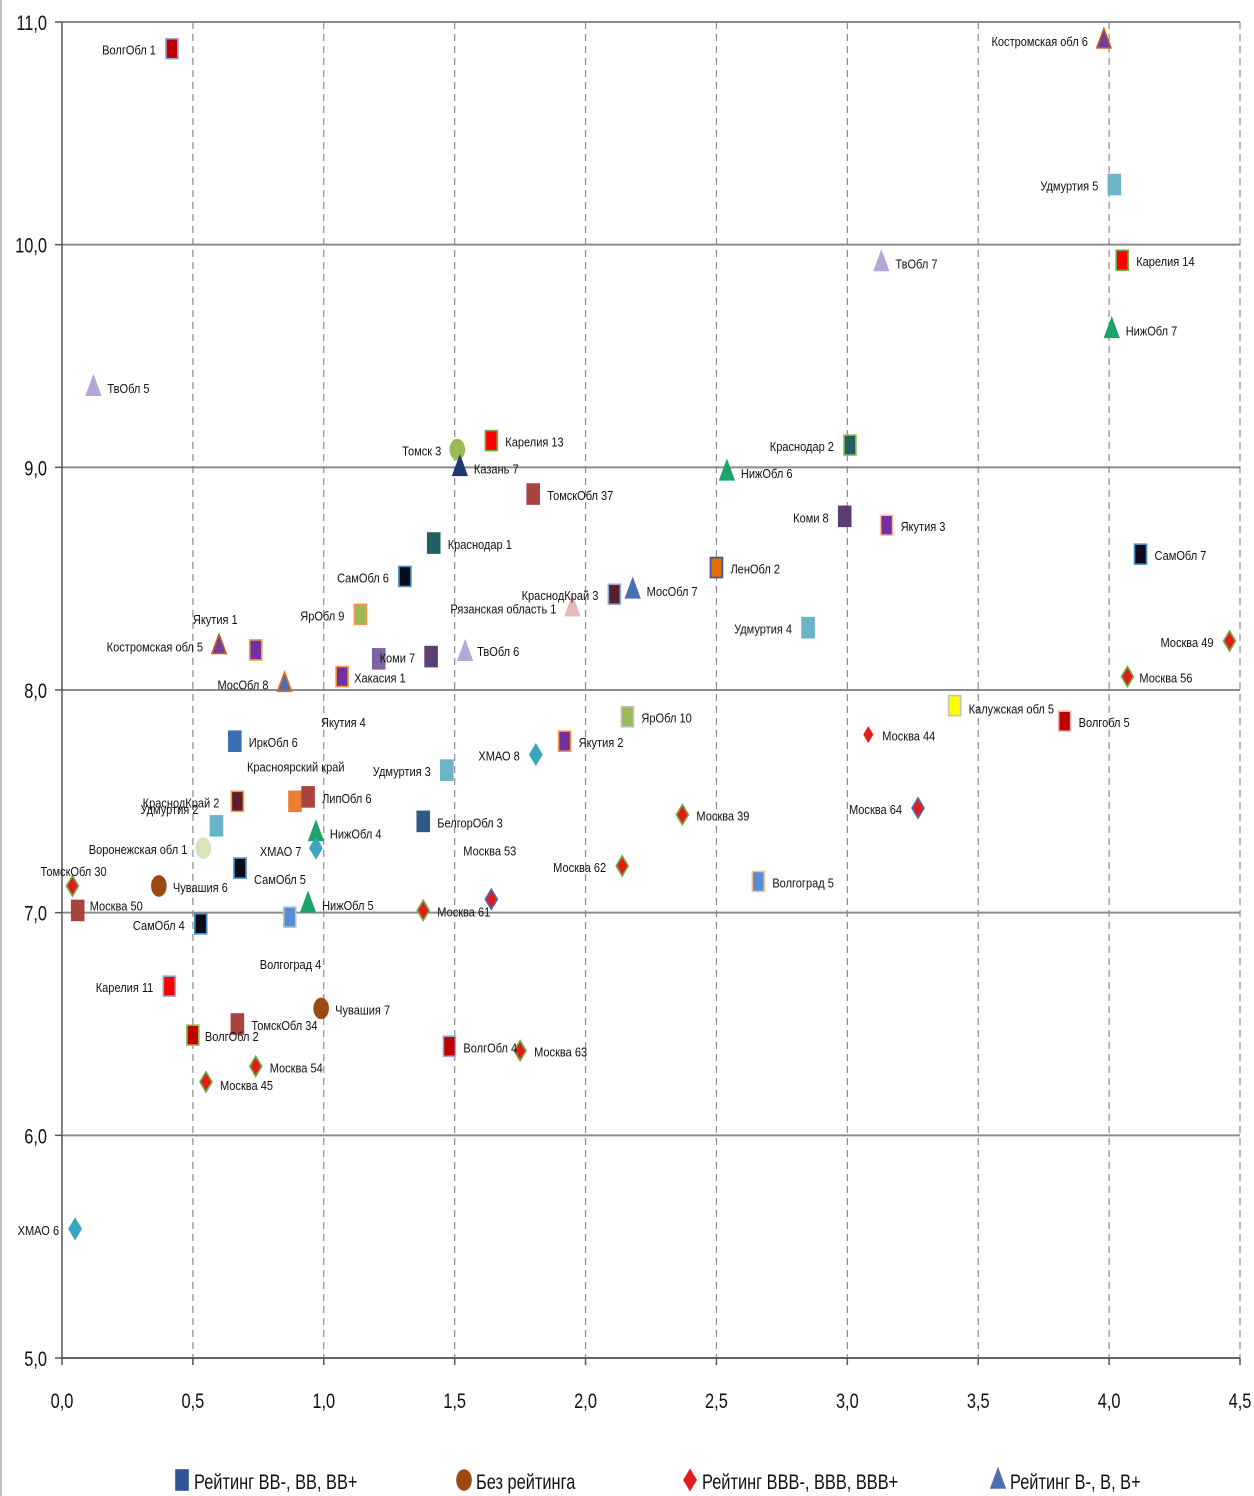  What do you see at coordinates (363, 578) in the screenshot?
I see `point-label: СамОбл 6` at bounding box center [363, 578].